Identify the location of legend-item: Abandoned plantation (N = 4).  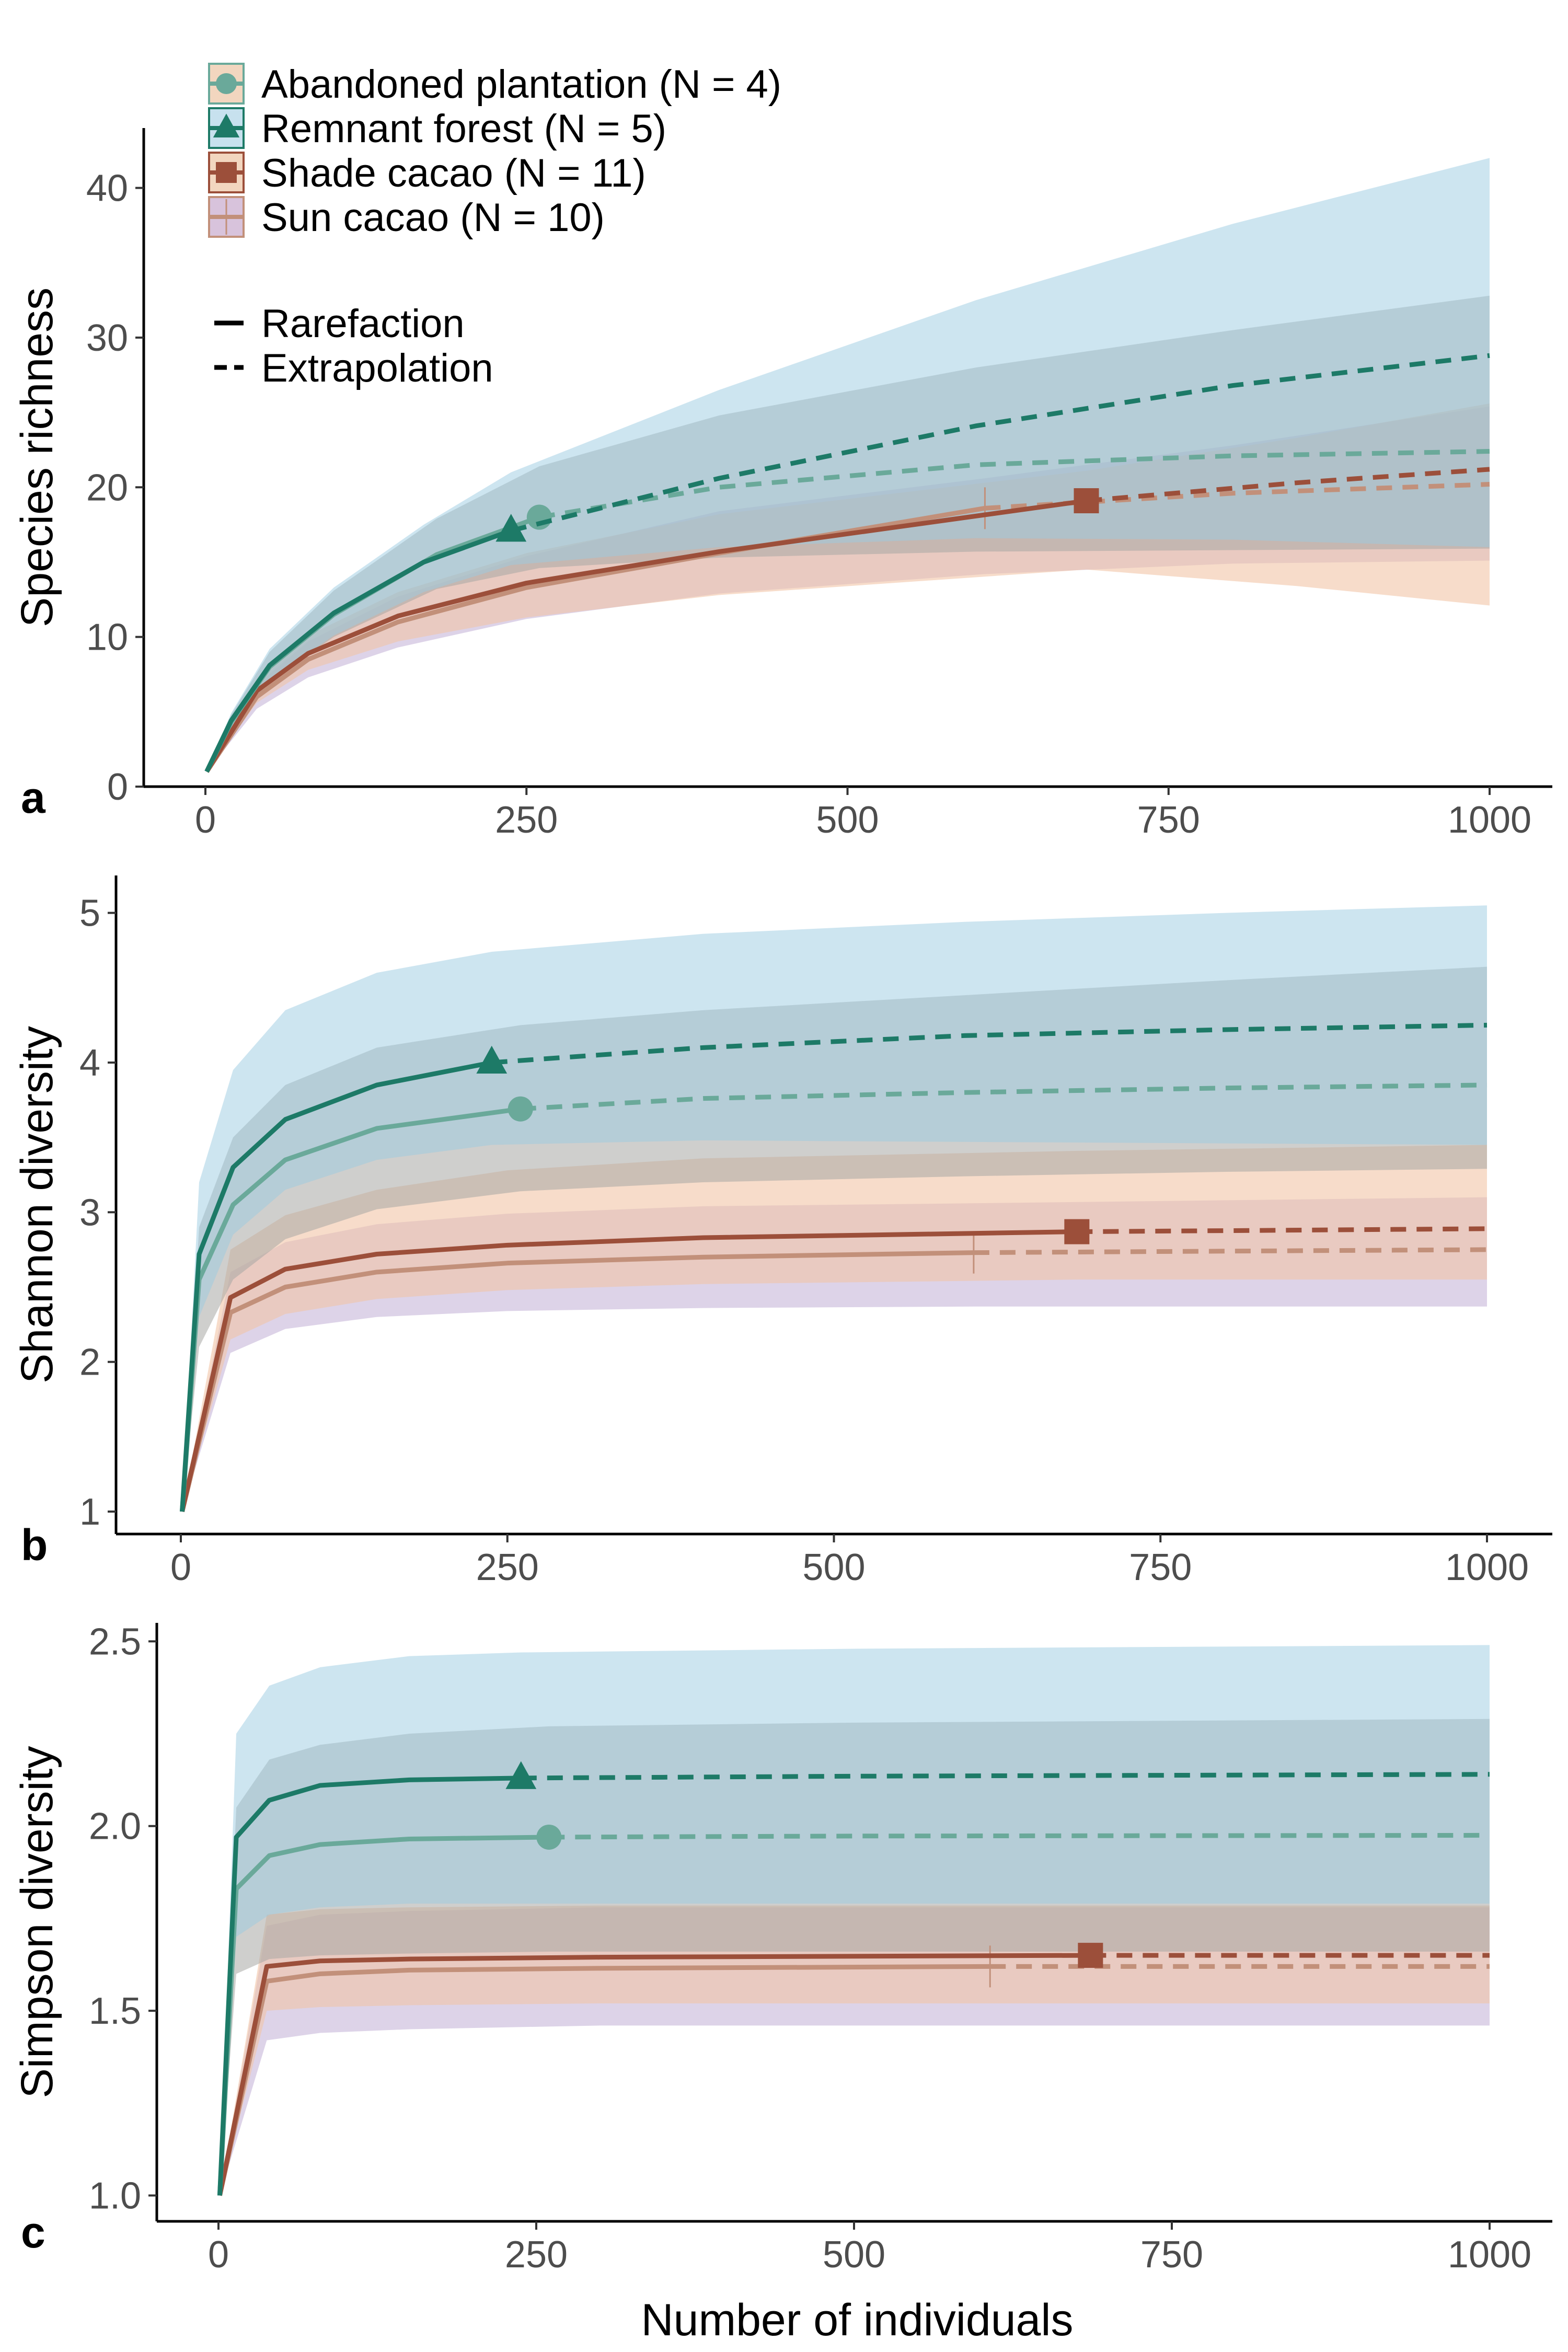
(494, 84).